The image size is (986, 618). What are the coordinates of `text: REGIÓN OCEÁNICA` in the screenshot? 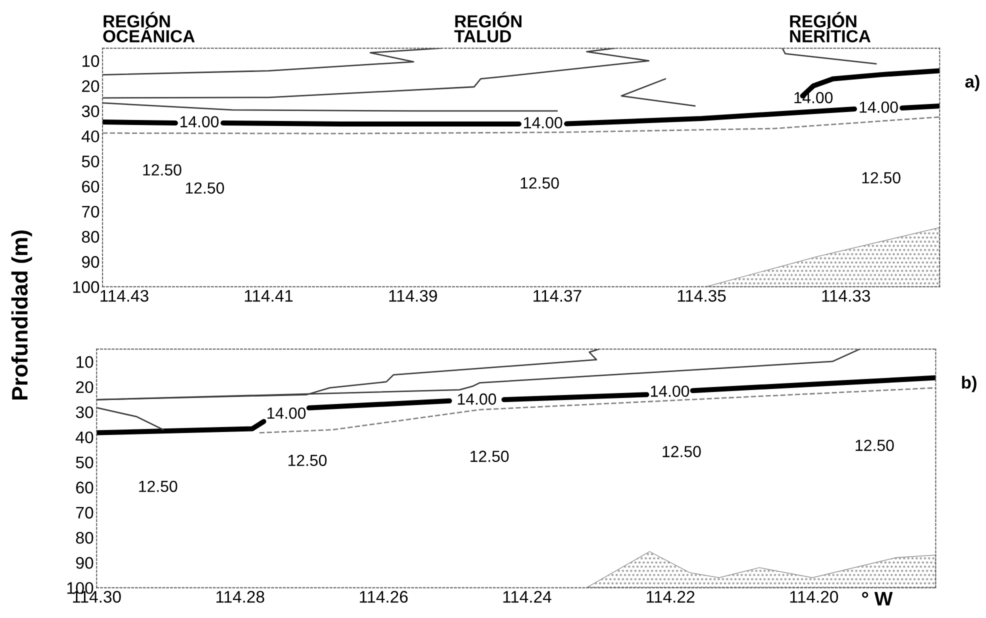 It's located at (149, 27).